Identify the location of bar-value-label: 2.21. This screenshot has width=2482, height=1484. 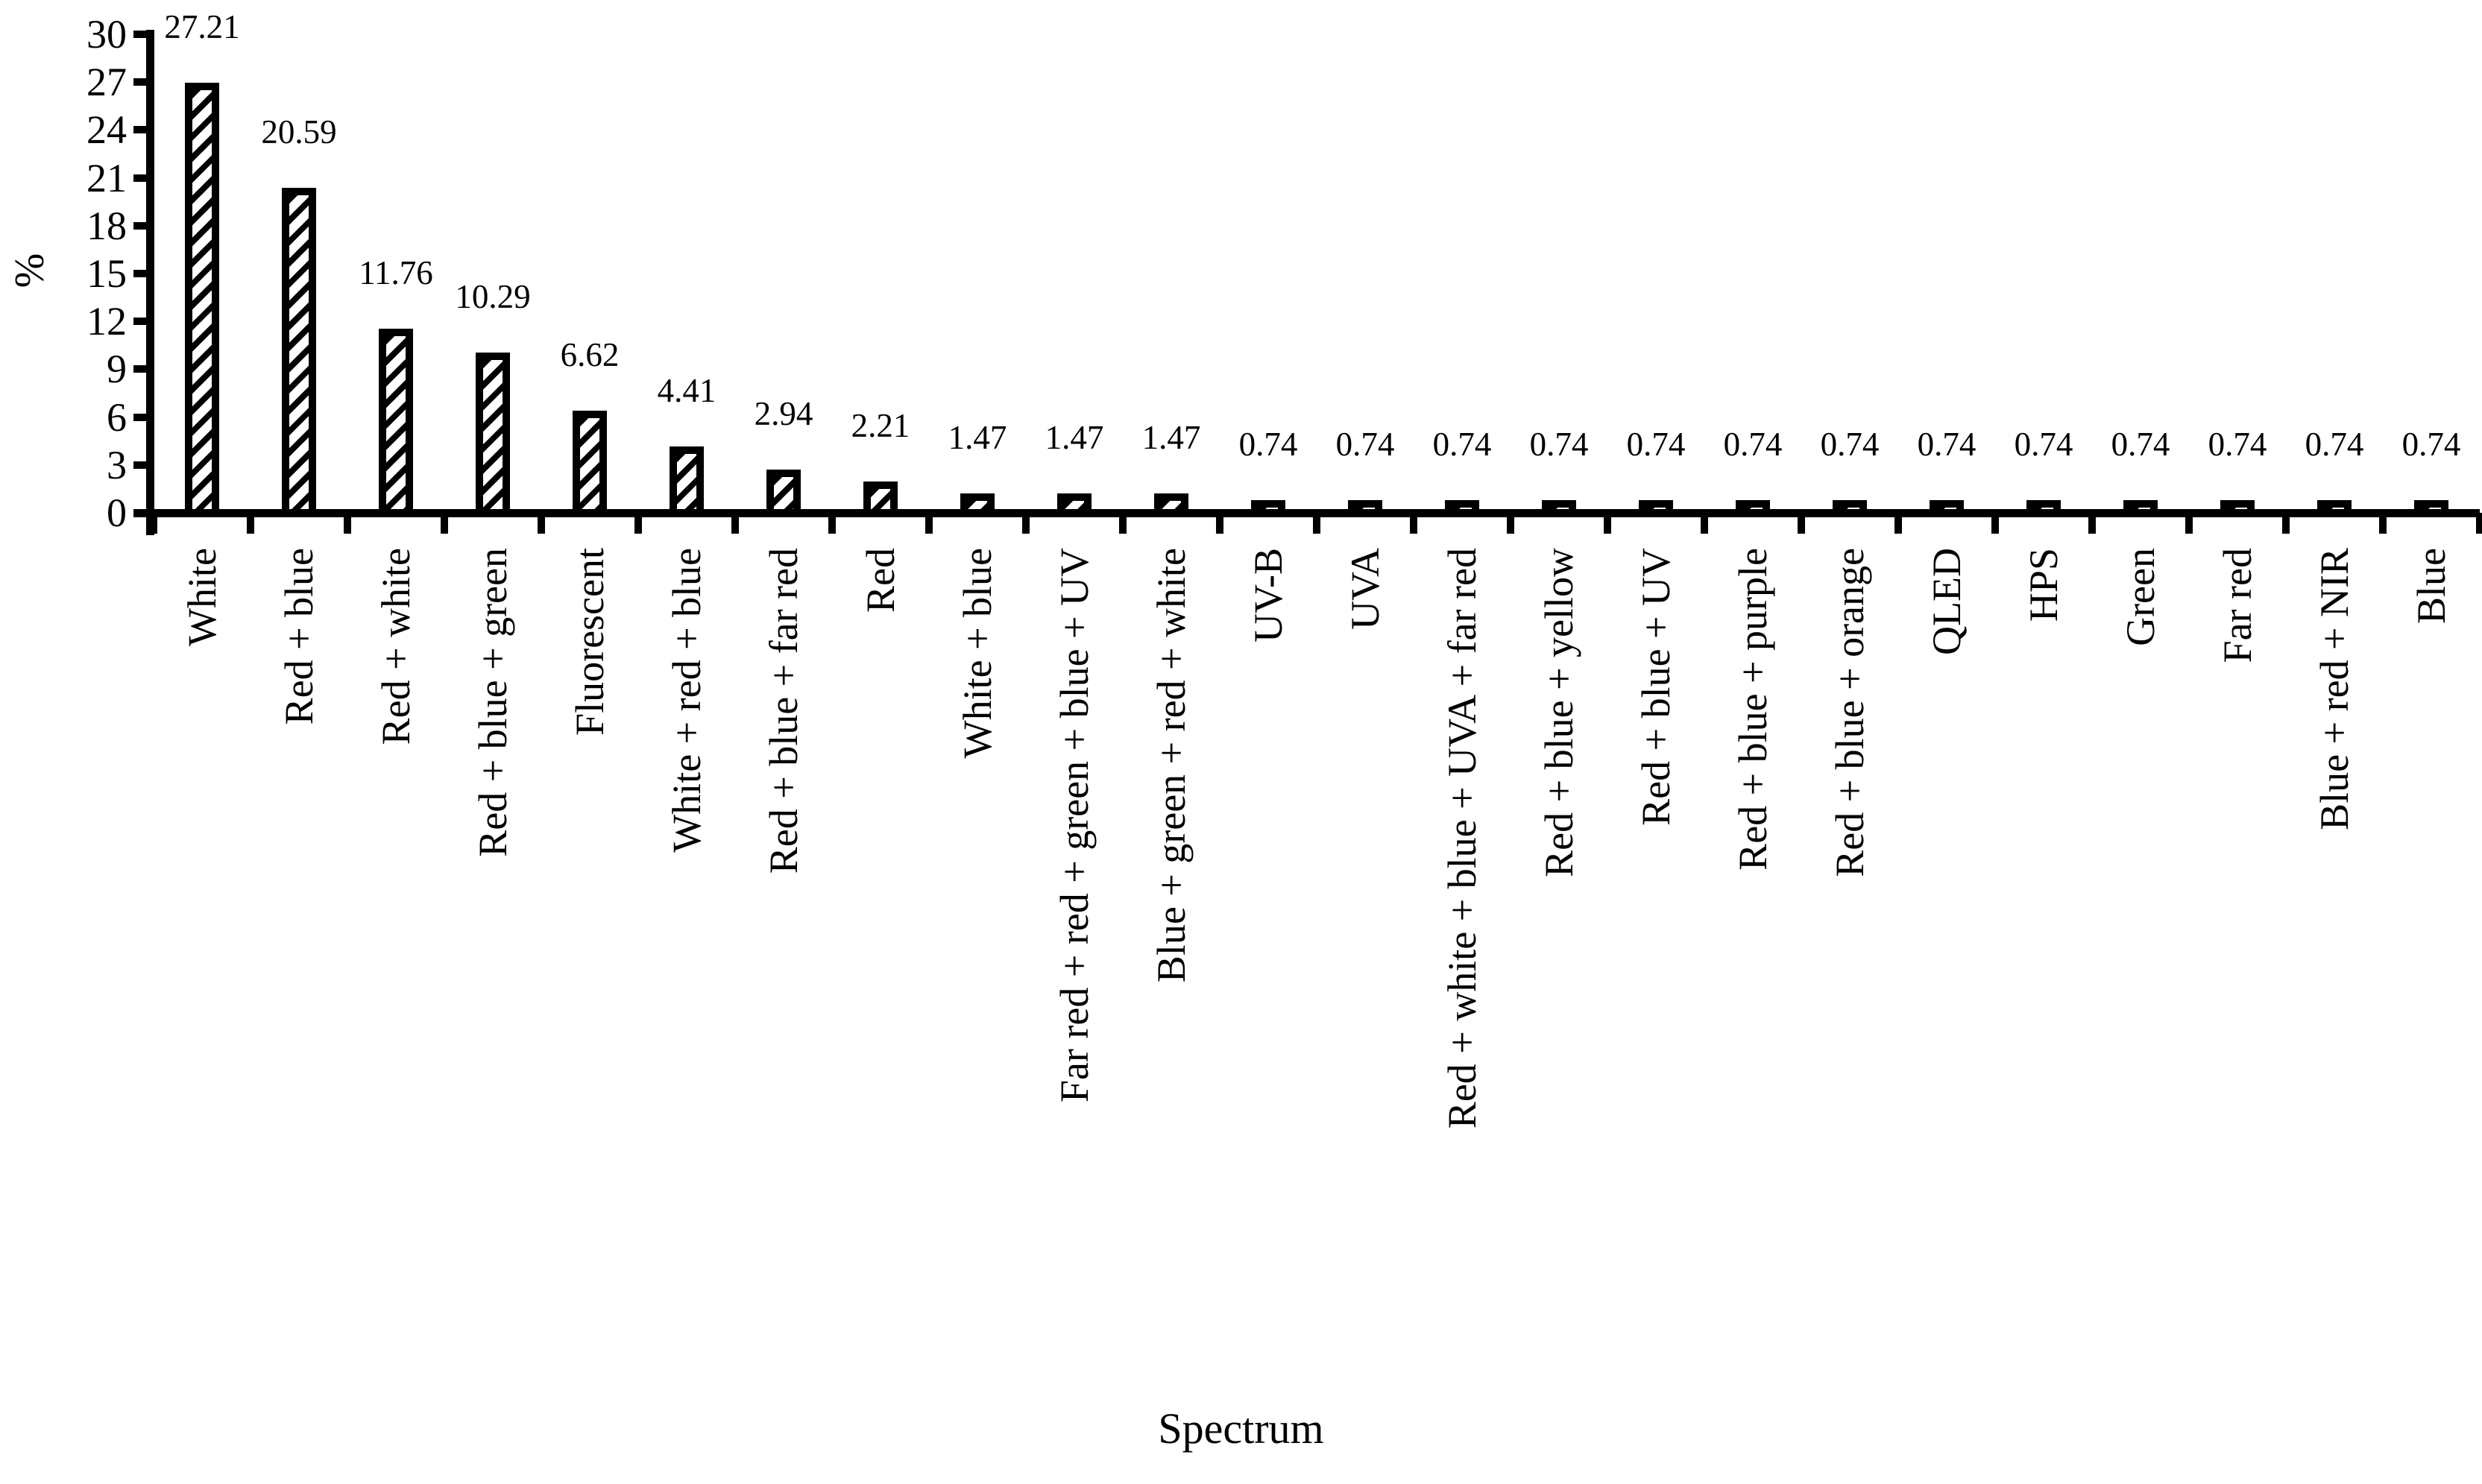
(880, 425).